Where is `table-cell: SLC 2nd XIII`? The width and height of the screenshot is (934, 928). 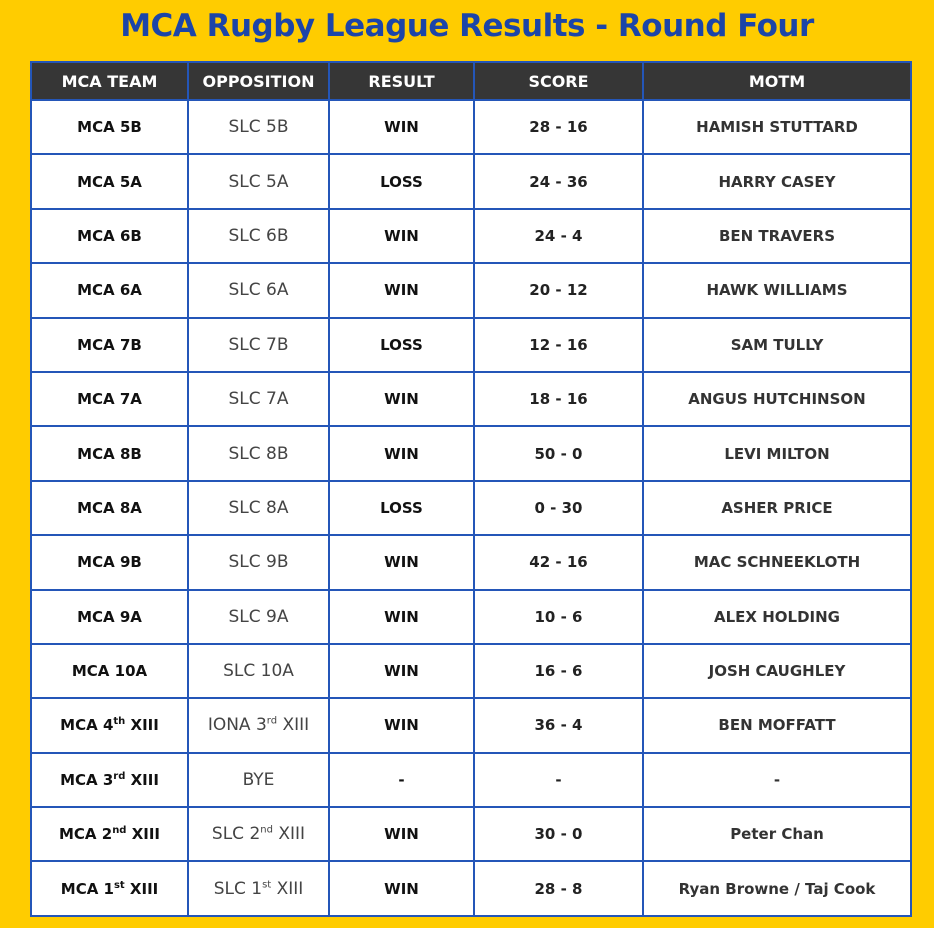
table-cell: SLC 2nd XIII is located at coordinates (258, 834).